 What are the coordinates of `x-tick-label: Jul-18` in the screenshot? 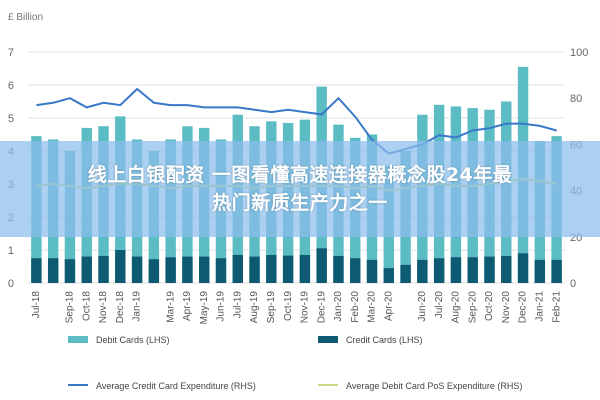 It's located at (36, 305).